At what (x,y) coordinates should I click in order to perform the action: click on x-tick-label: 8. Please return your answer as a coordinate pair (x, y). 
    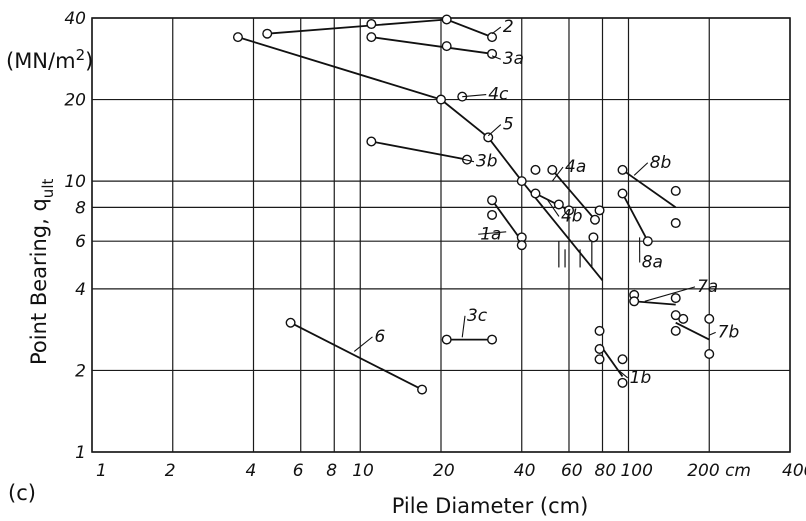
    Looking at the image, I should click on (331, 471).